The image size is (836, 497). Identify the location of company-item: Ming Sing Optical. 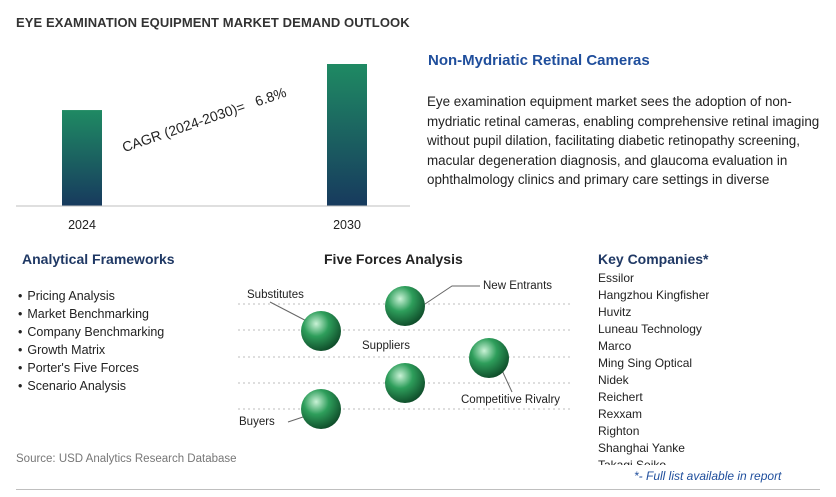
(645, 363).